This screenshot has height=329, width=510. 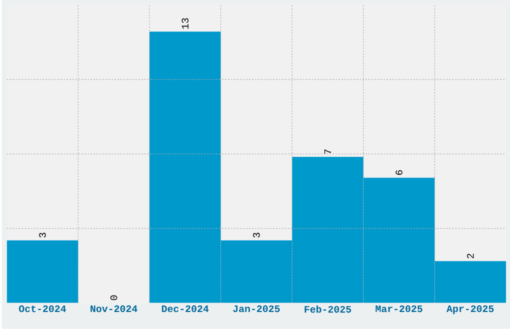 I want to click on data-label: 2, so click(x=470, y=256).